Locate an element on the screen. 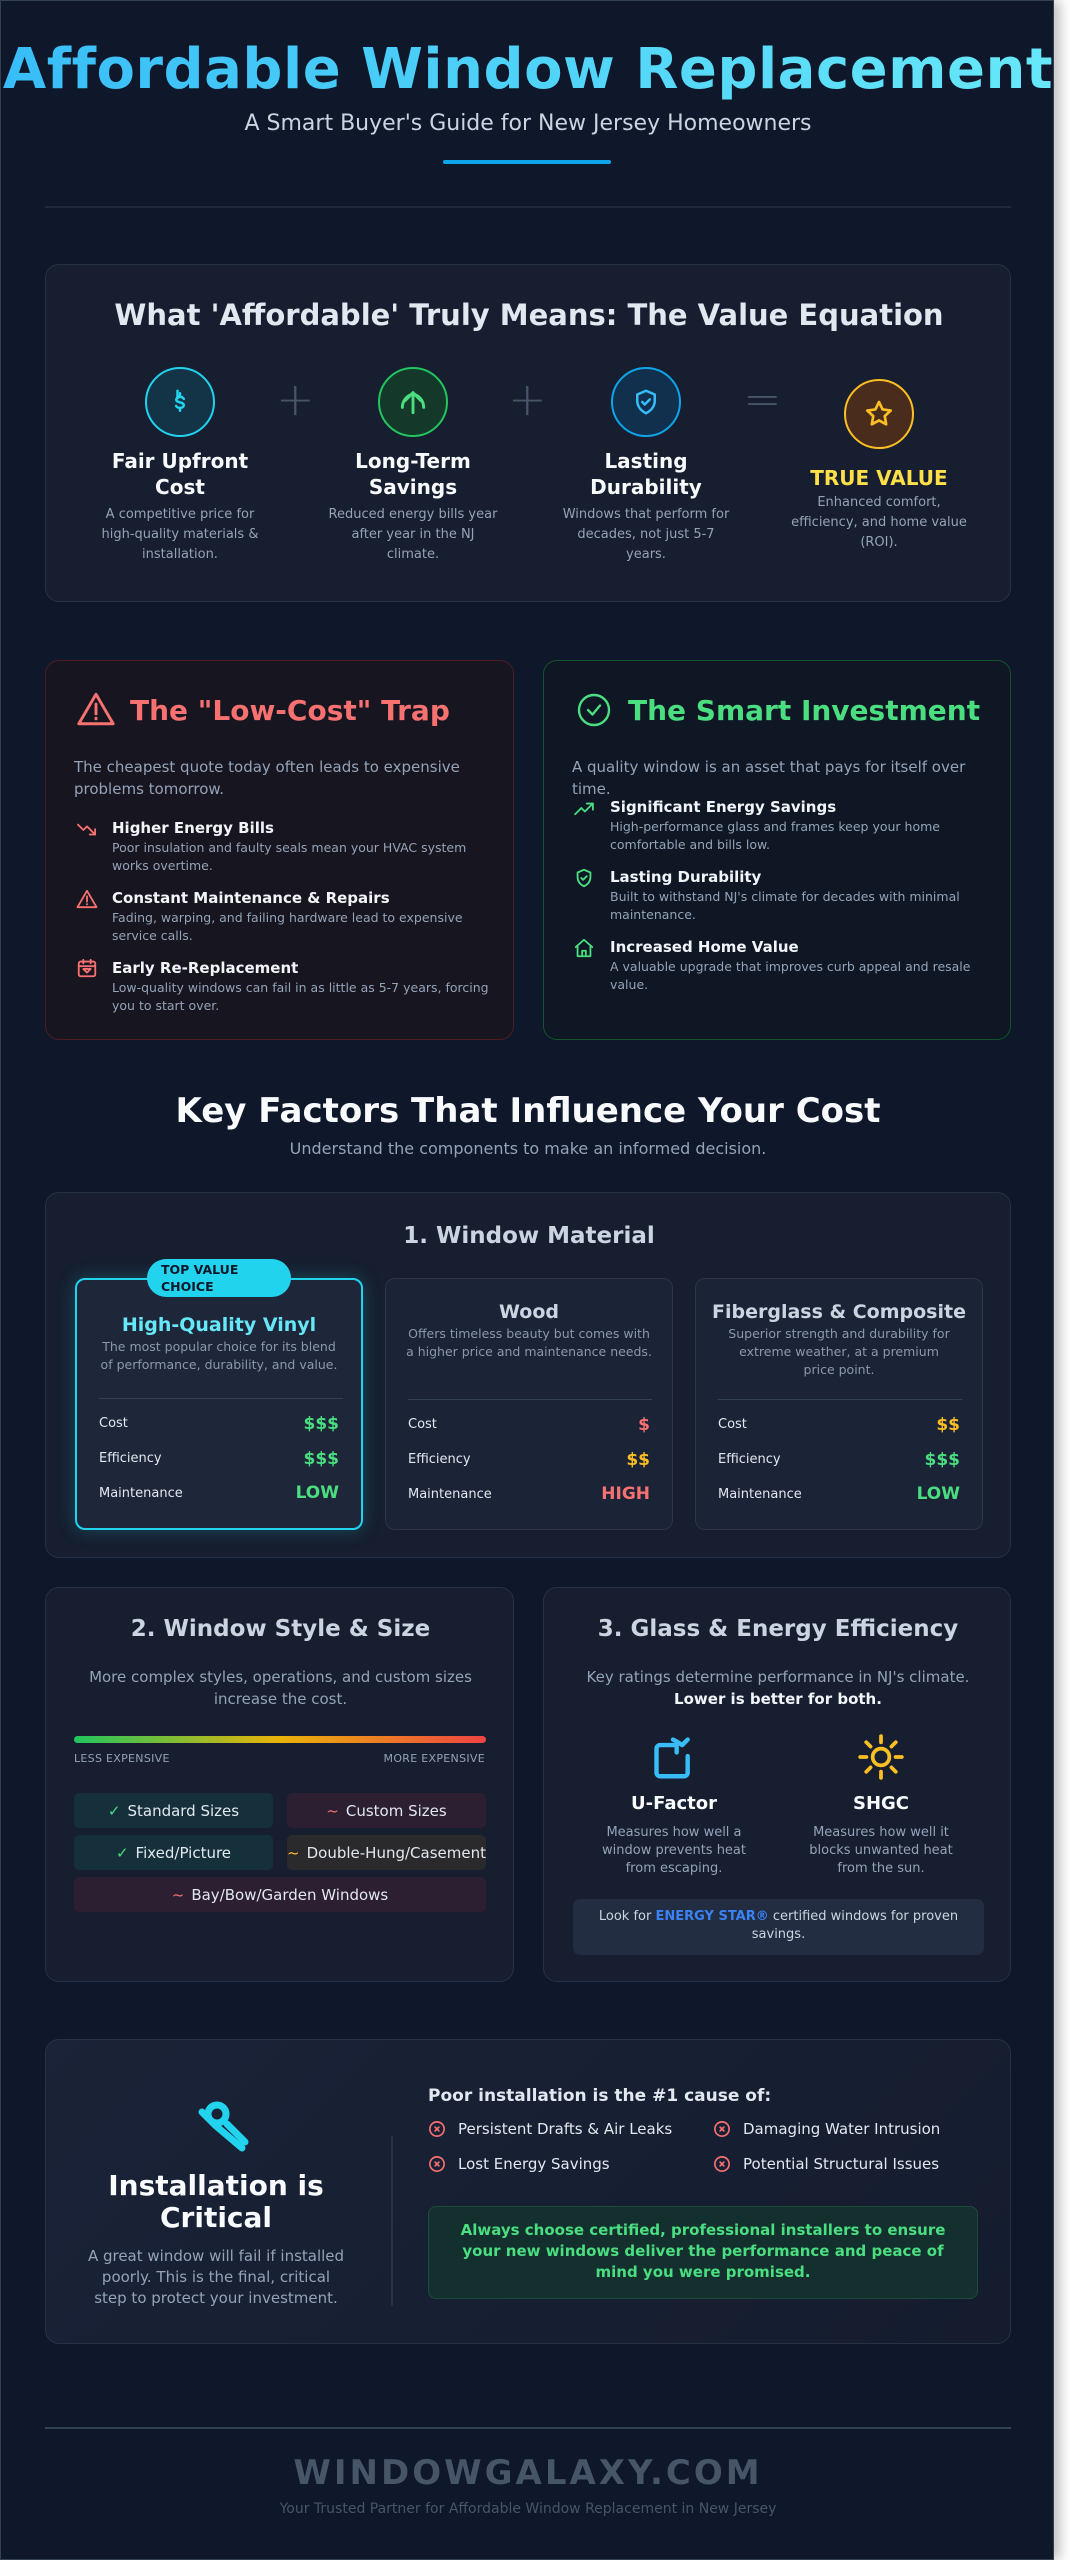 This screenshot has width=1070, height=2560. section-title: 2. Window Style & Size is located at coordinates (280, 1629).